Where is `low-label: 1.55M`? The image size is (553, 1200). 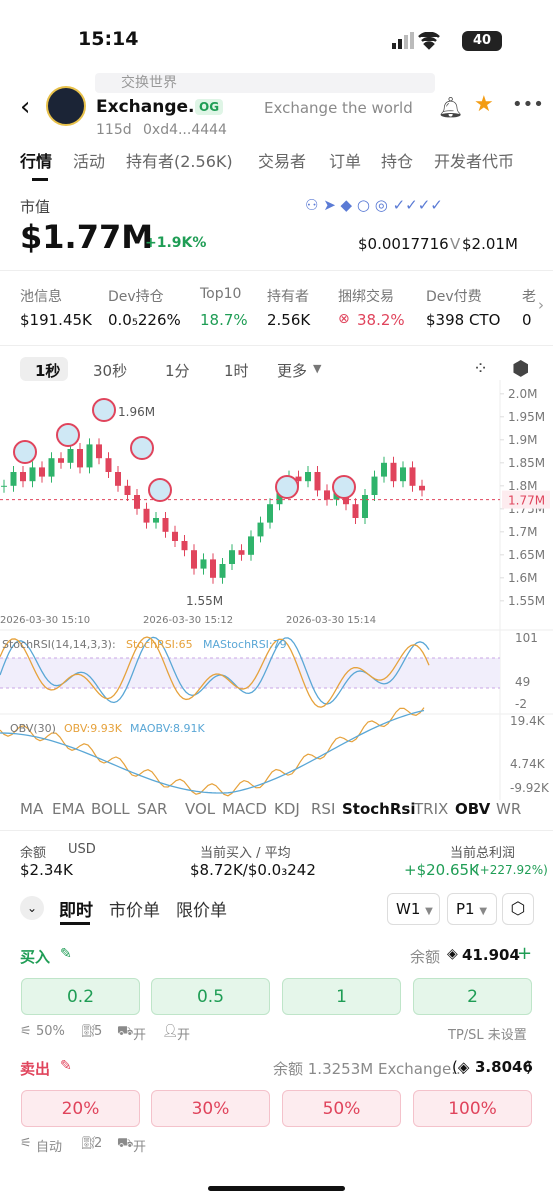 low-label: 1.55M is located at coordinates (204, 601).